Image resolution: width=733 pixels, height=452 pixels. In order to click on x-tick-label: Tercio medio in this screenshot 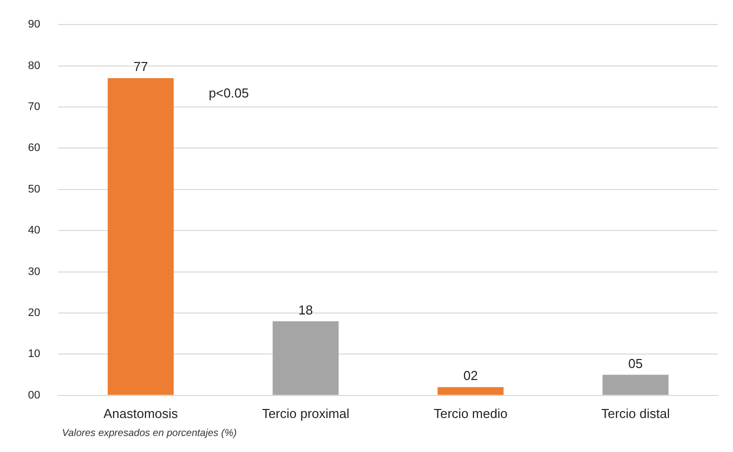, I will do `click(471, 413)`.